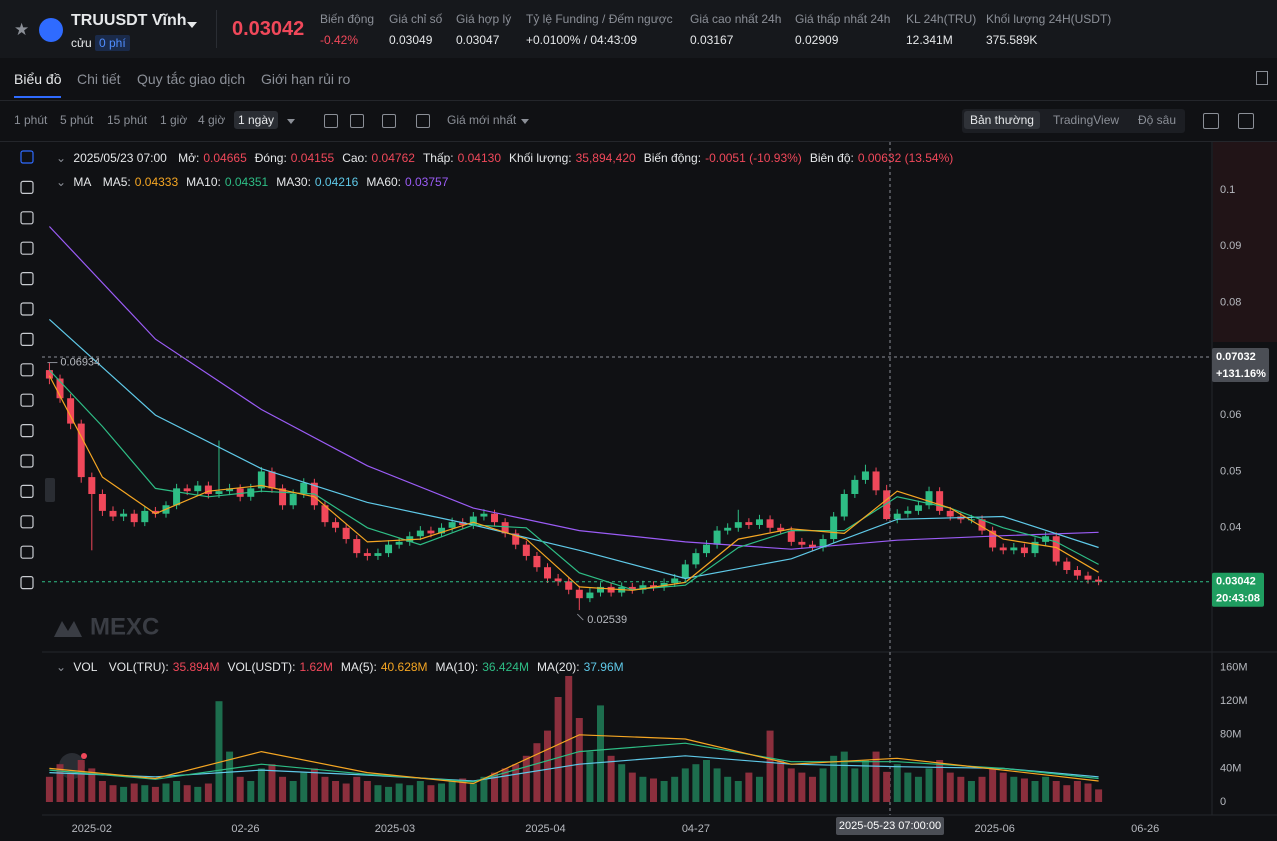 Image resolution: width=1277 pixels, height=841 pixels. I want to click on interval-dropdown, so click(291, 121).